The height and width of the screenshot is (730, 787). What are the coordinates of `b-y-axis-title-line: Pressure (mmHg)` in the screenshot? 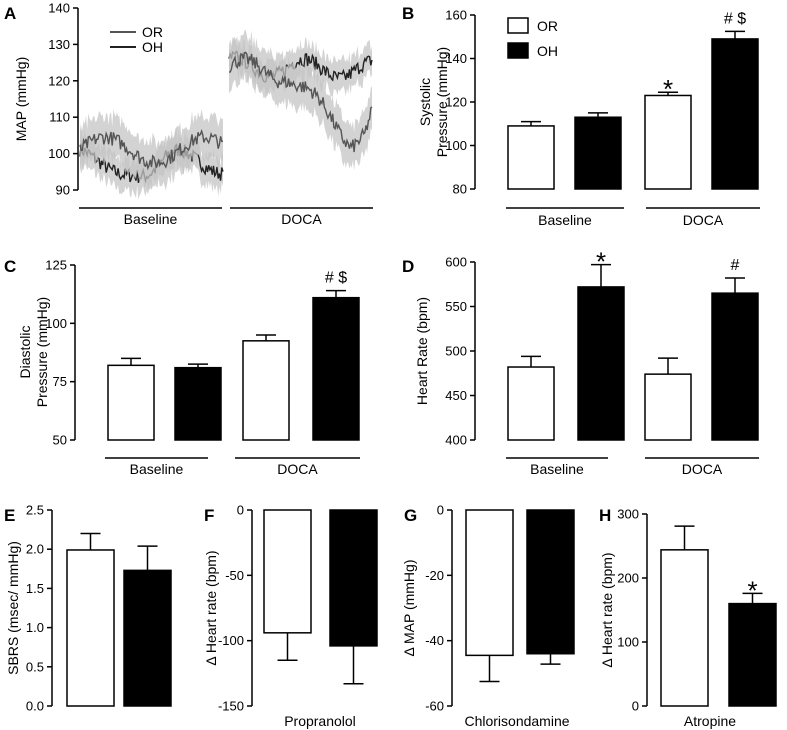 It's located at (442, 102).